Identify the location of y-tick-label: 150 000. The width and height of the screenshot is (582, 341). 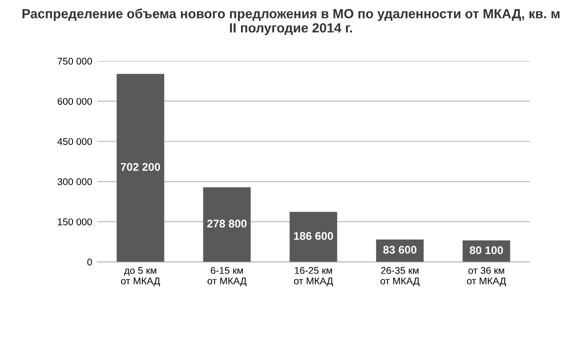
(75, 222).